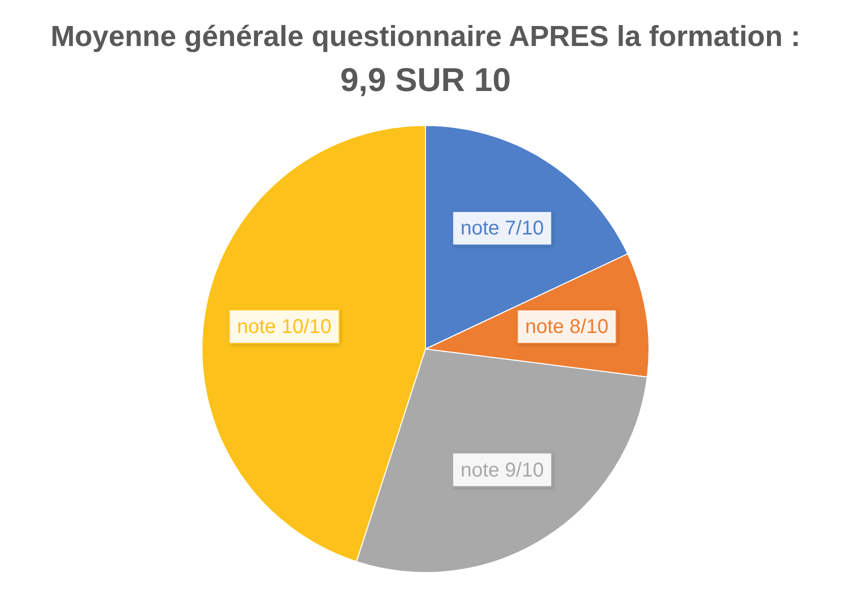 Image resolution: width=851 pixels, height=597 pixels. Describe the element at coordinates (425, 80) in the screenshot. I see `chart-subtitle: 9,9 SUR 10` at that location.